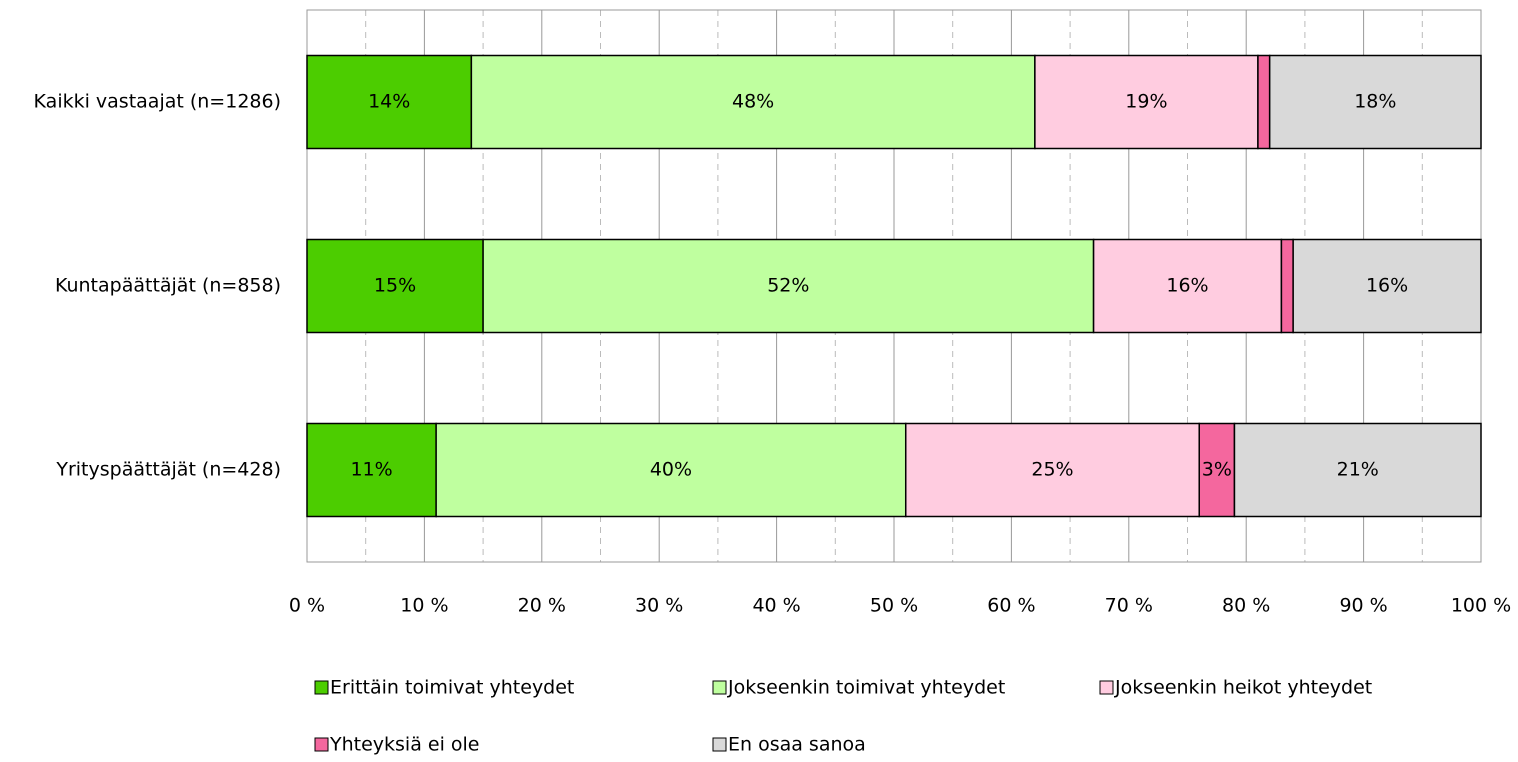 This screenshot has height=762, width=1518. I want to click on data-label: 48%, so click(753, 102).